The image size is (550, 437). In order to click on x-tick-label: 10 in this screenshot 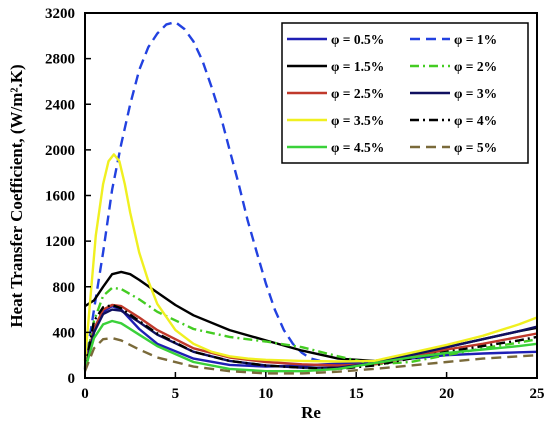, I will do `click(265, 394)`.